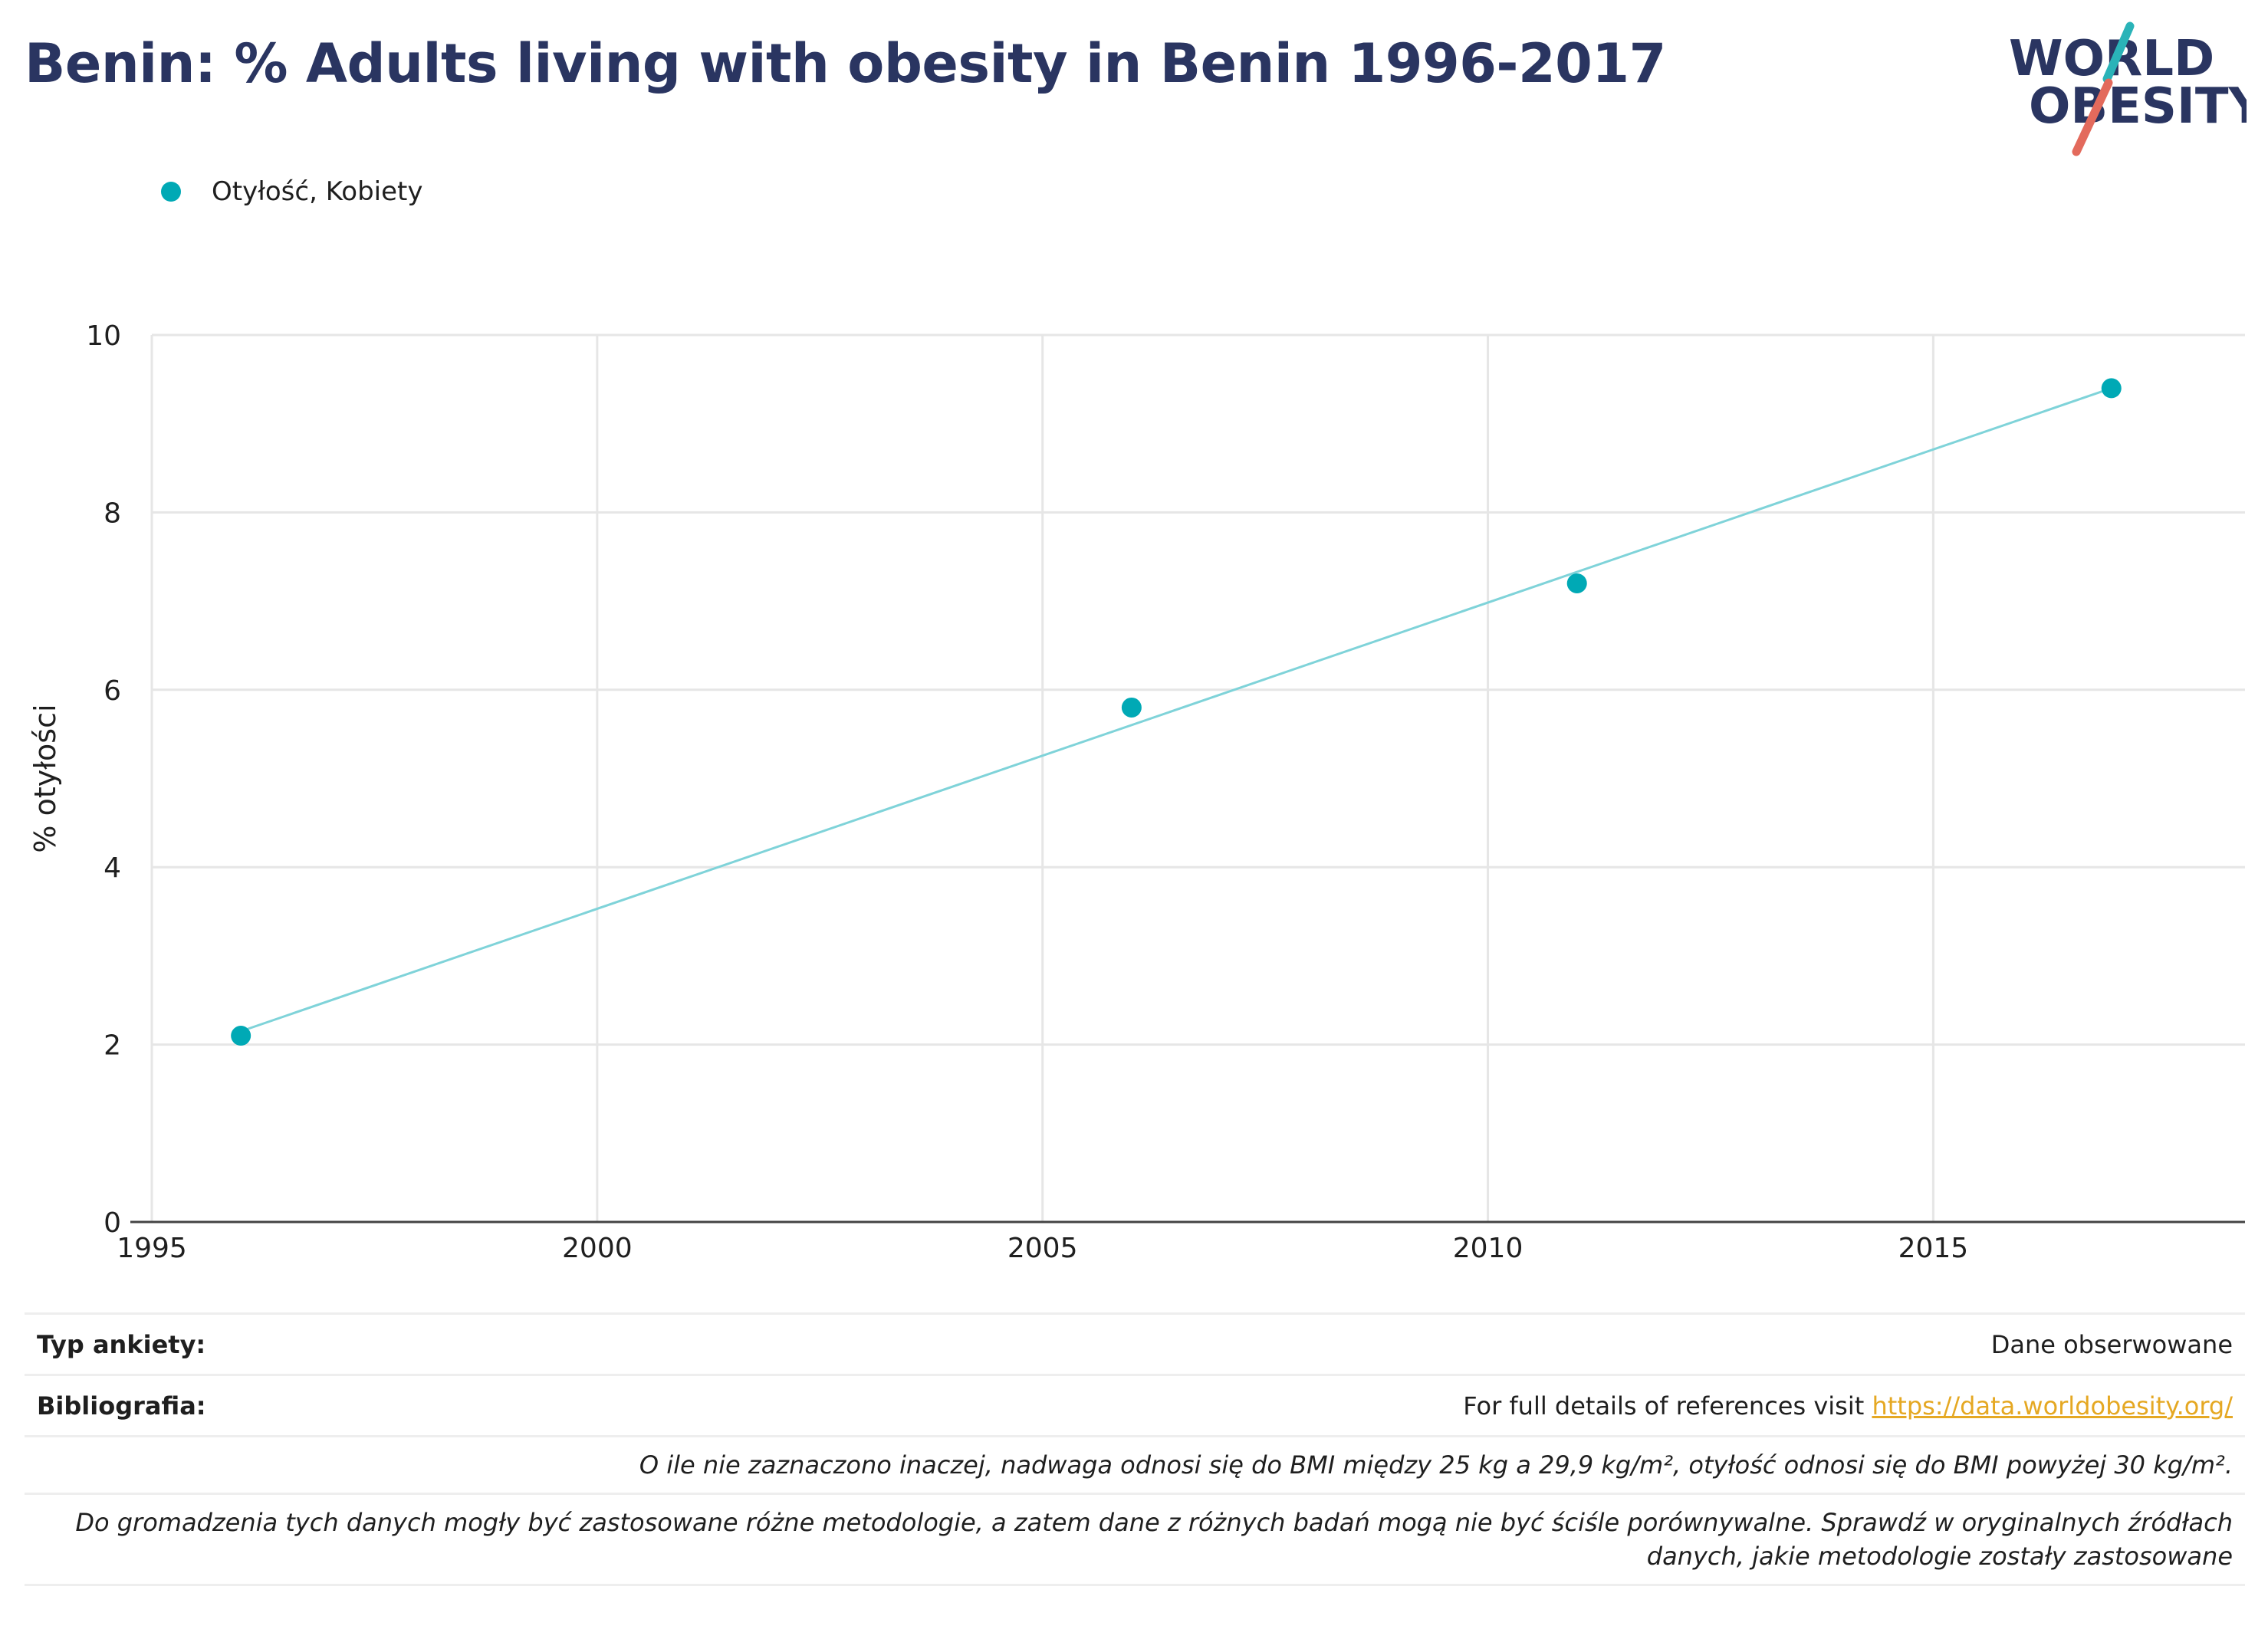 The height and width of the screenshot is (1639, 2268). I want to click on logo-text-obesity: OBESITY, so click(2138, 107).